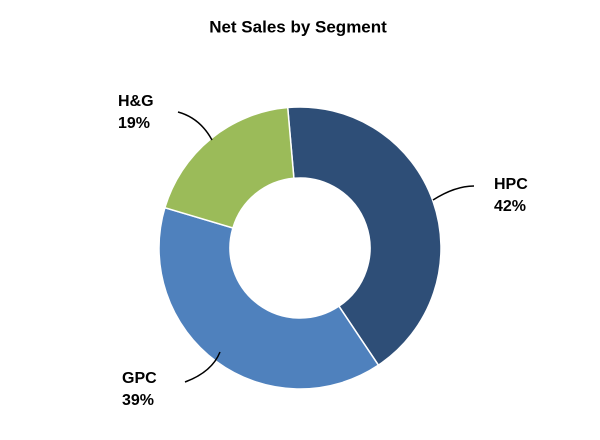 The height and width of the screenshot is (440, 600). Describe the element at coordinates (134, 123) in the screenshot. I see `value-label: 19%` at that location.